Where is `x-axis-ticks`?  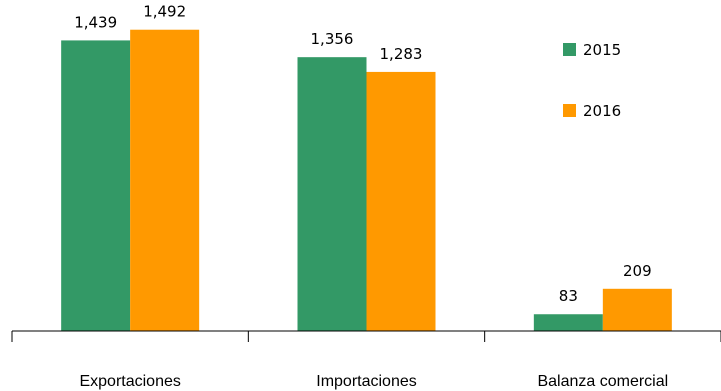
x-axis-ticks is located at coordinates (366, 336).